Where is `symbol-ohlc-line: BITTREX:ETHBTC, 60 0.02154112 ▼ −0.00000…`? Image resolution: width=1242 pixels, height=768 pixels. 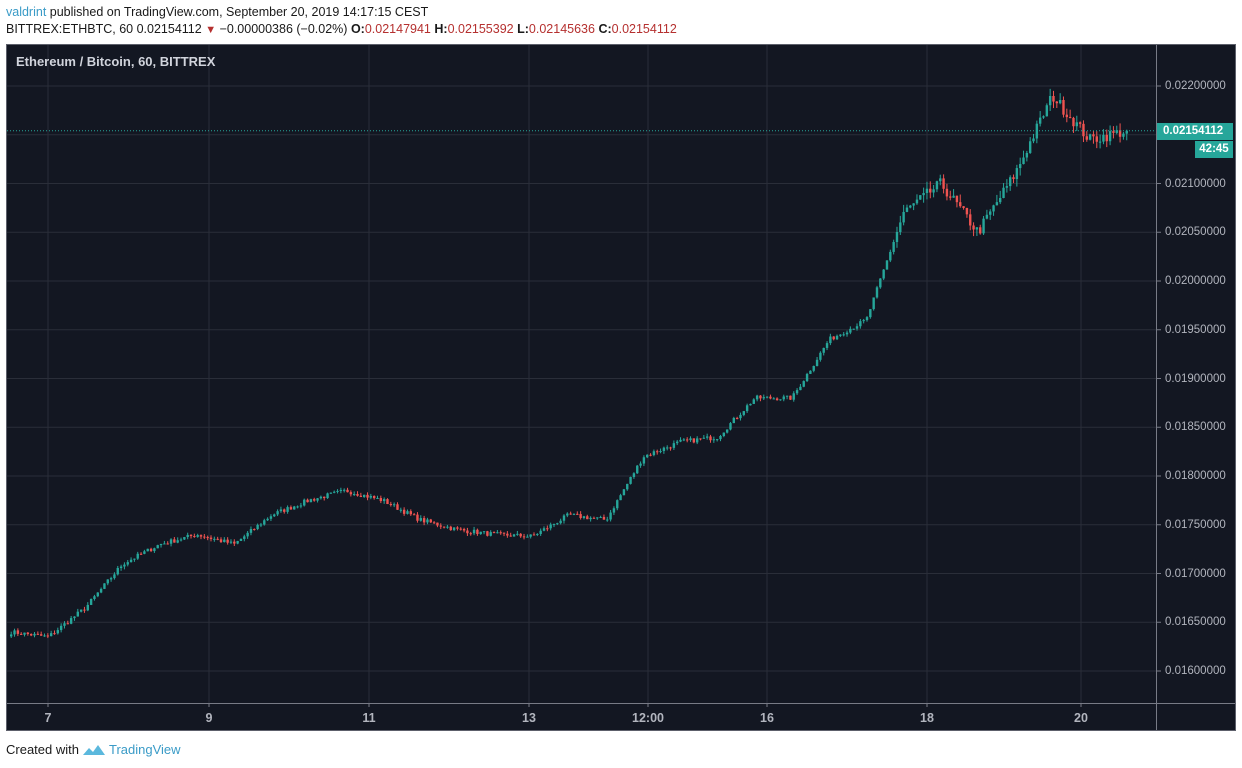 symbol-ohlc-line: BITTREX:ETHBTC, 60 0.02154112 ▼ −0.00000… is located at coordinates (341, 29).